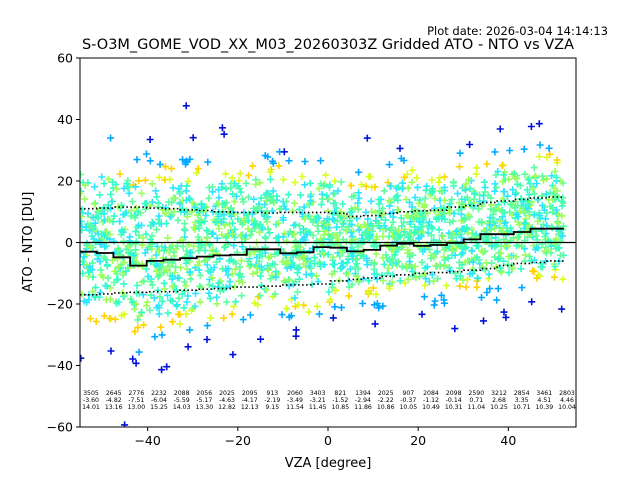 This screenshot has width=640, height=480. What do you see at coordinates (147, 440) in the screenshot?
I see `x-tick-label: −40` at bounding box center [147, 440].